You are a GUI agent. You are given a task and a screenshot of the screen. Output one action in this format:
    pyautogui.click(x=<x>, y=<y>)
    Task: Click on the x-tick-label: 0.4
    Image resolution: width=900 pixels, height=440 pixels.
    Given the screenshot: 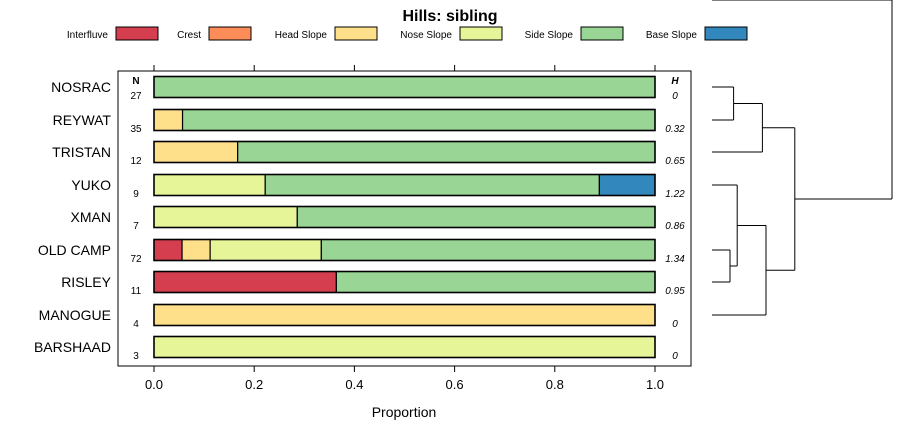 What is the action you would take?
    pyautogui.click(x=354, y=384)
    